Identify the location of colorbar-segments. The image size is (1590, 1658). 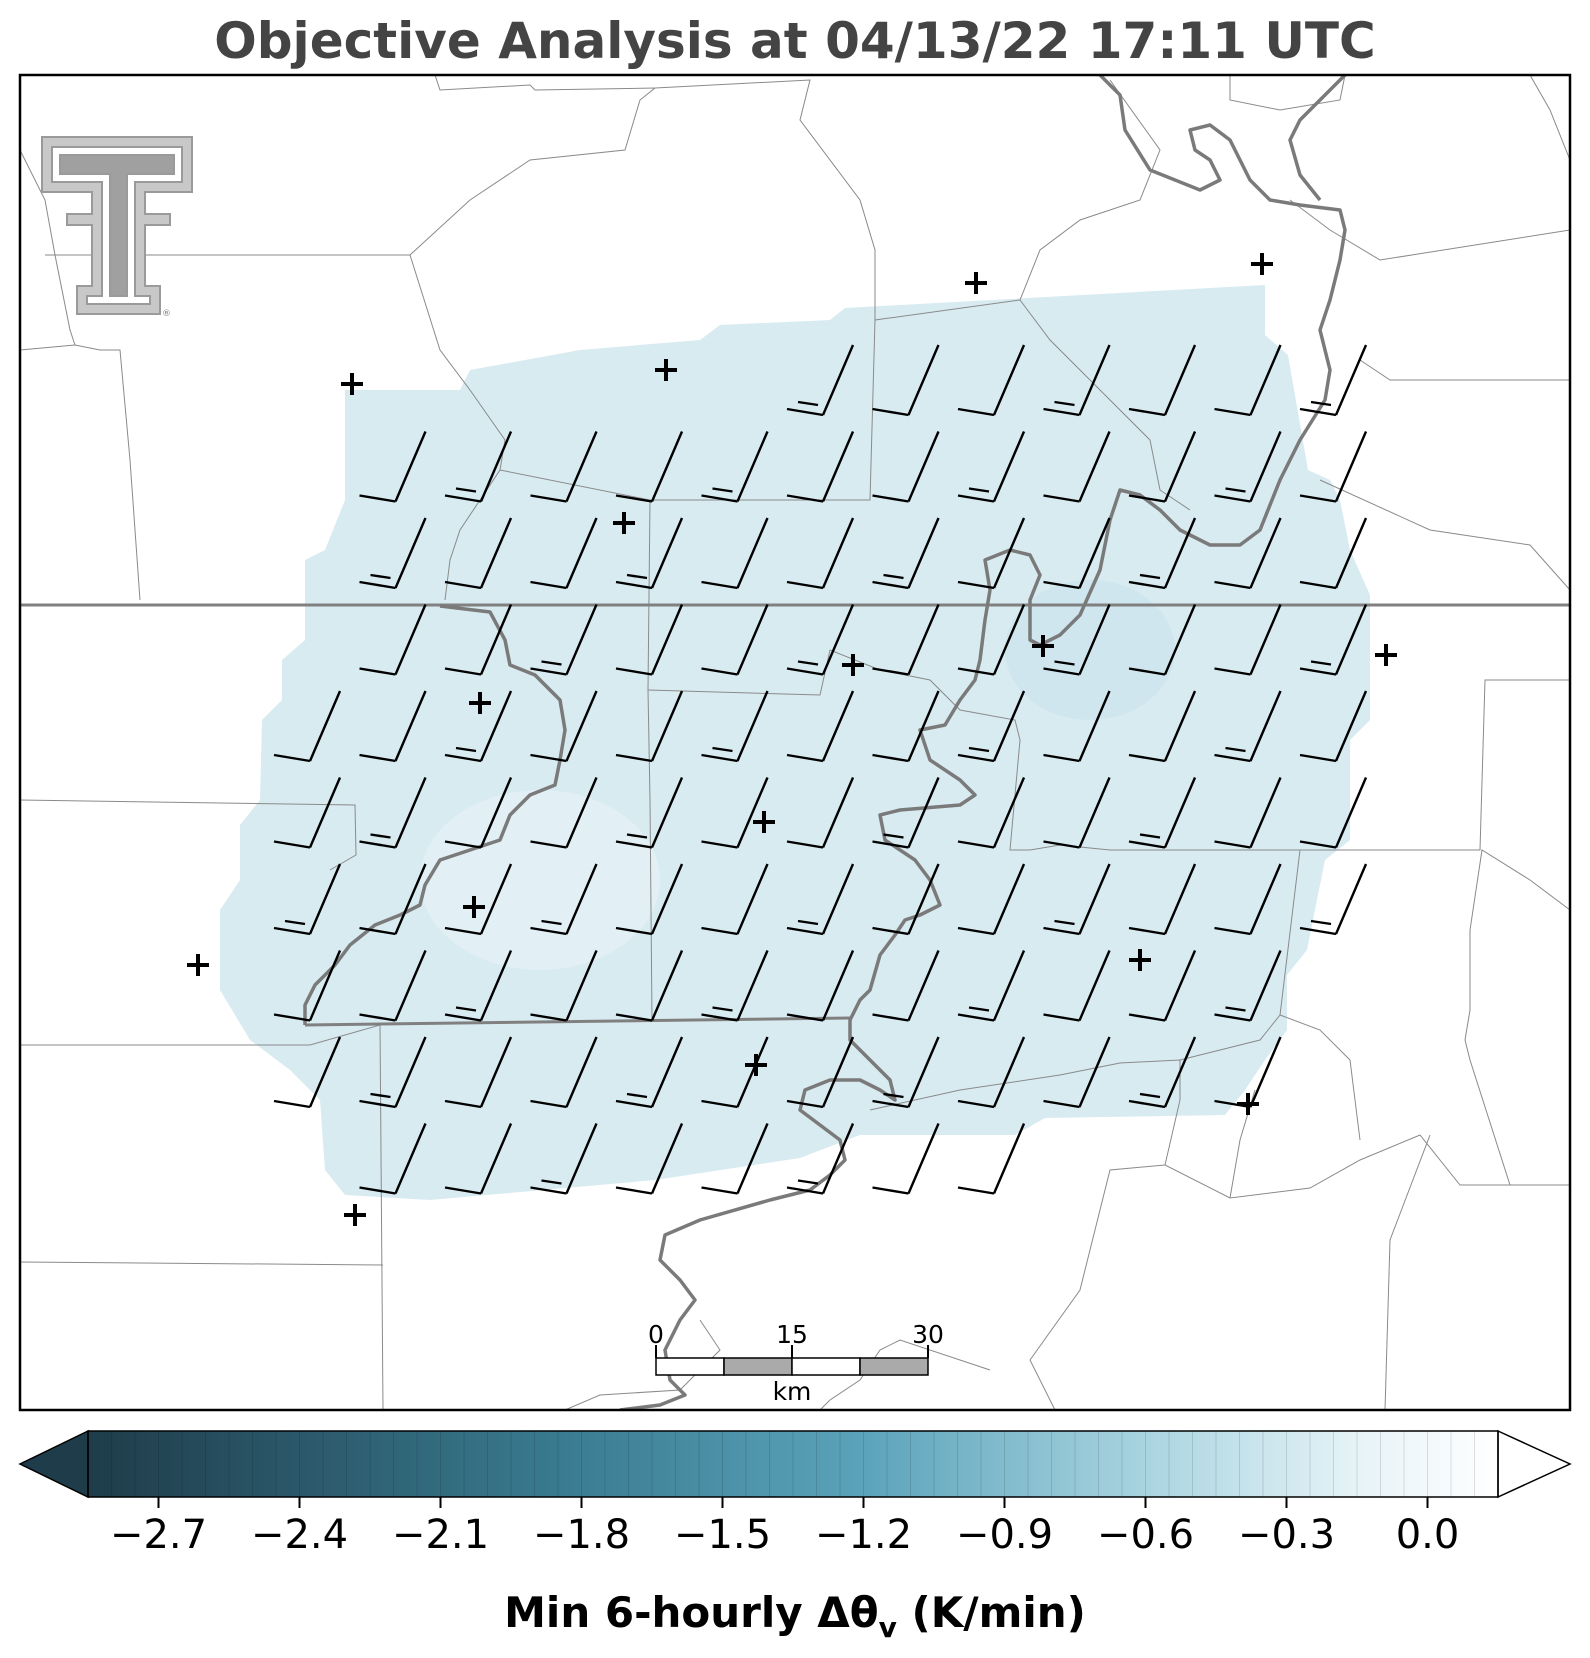
(793, 1464).